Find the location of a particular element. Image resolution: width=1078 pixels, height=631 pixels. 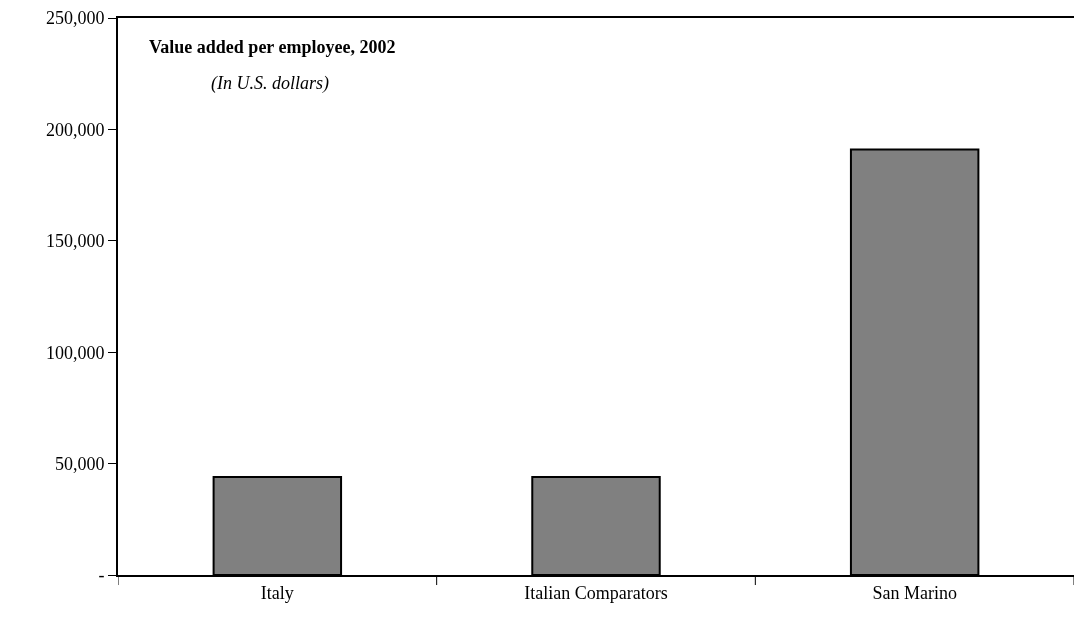

x-tick-label: Italian Comparators is located at coordinates (596, 592).